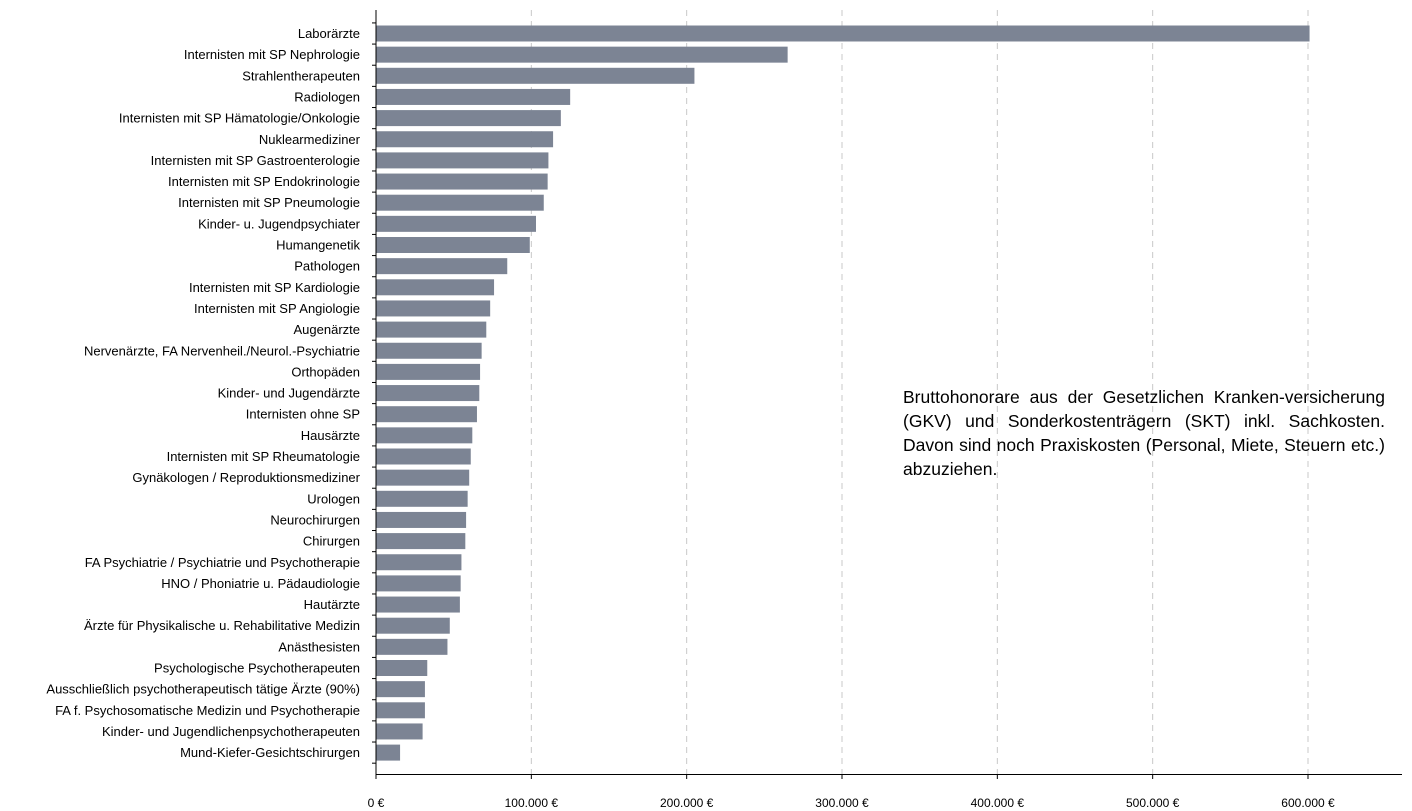 This screenshot has height=811, width=1412. What do you see at coordinates (327, 266) in the screenshot?
I see `category-label-11: Pathologen` at bounding box center [327, 266].